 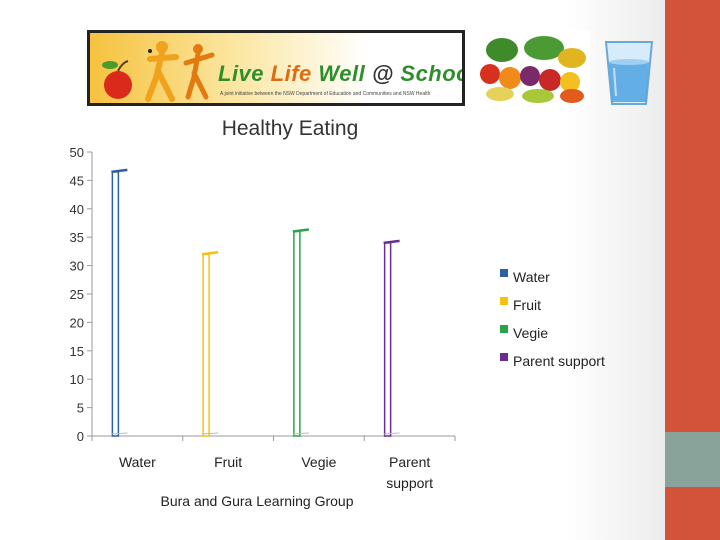 What do you see at coordinates (273, 463) in the screenshot?
I see `x-axis: Water Fruit Vegie Parent support` at bounding box center [273, 463].